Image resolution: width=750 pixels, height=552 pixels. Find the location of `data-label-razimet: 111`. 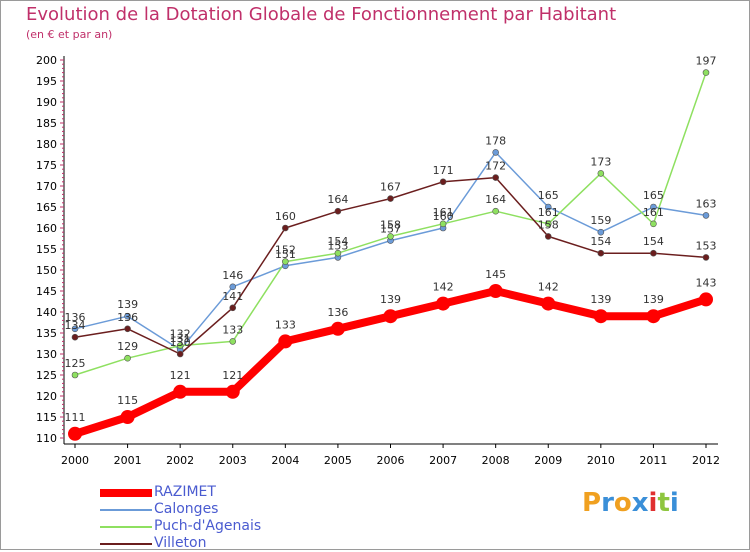

data-label-razimet: 111 is located at coordinates (75, 417).